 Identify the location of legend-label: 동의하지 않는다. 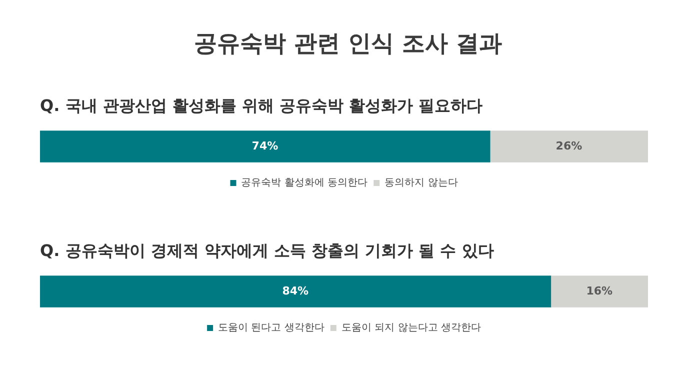
(421, 183).